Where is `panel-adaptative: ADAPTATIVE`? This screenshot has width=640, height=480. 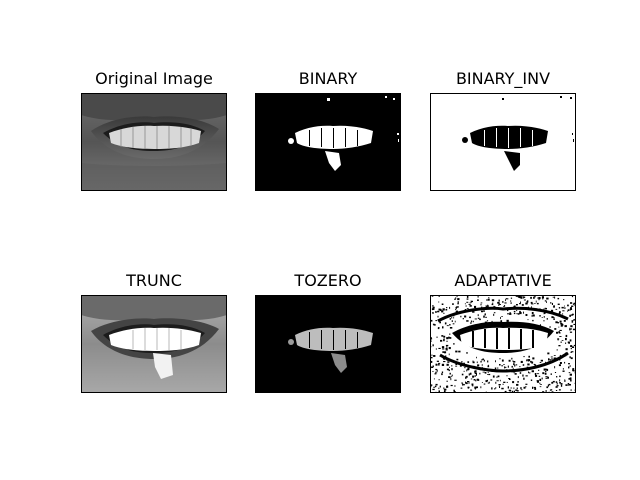 panel-adaptative: ADAPTATIVE is located at coordinates (503, 332).